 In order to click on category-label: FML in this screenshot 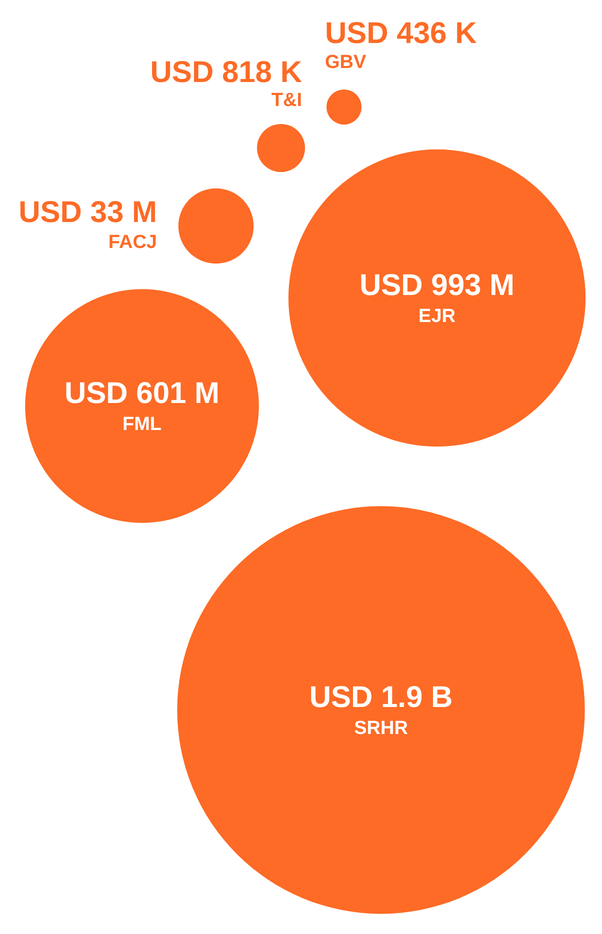, I will do `click(142, 424)`.